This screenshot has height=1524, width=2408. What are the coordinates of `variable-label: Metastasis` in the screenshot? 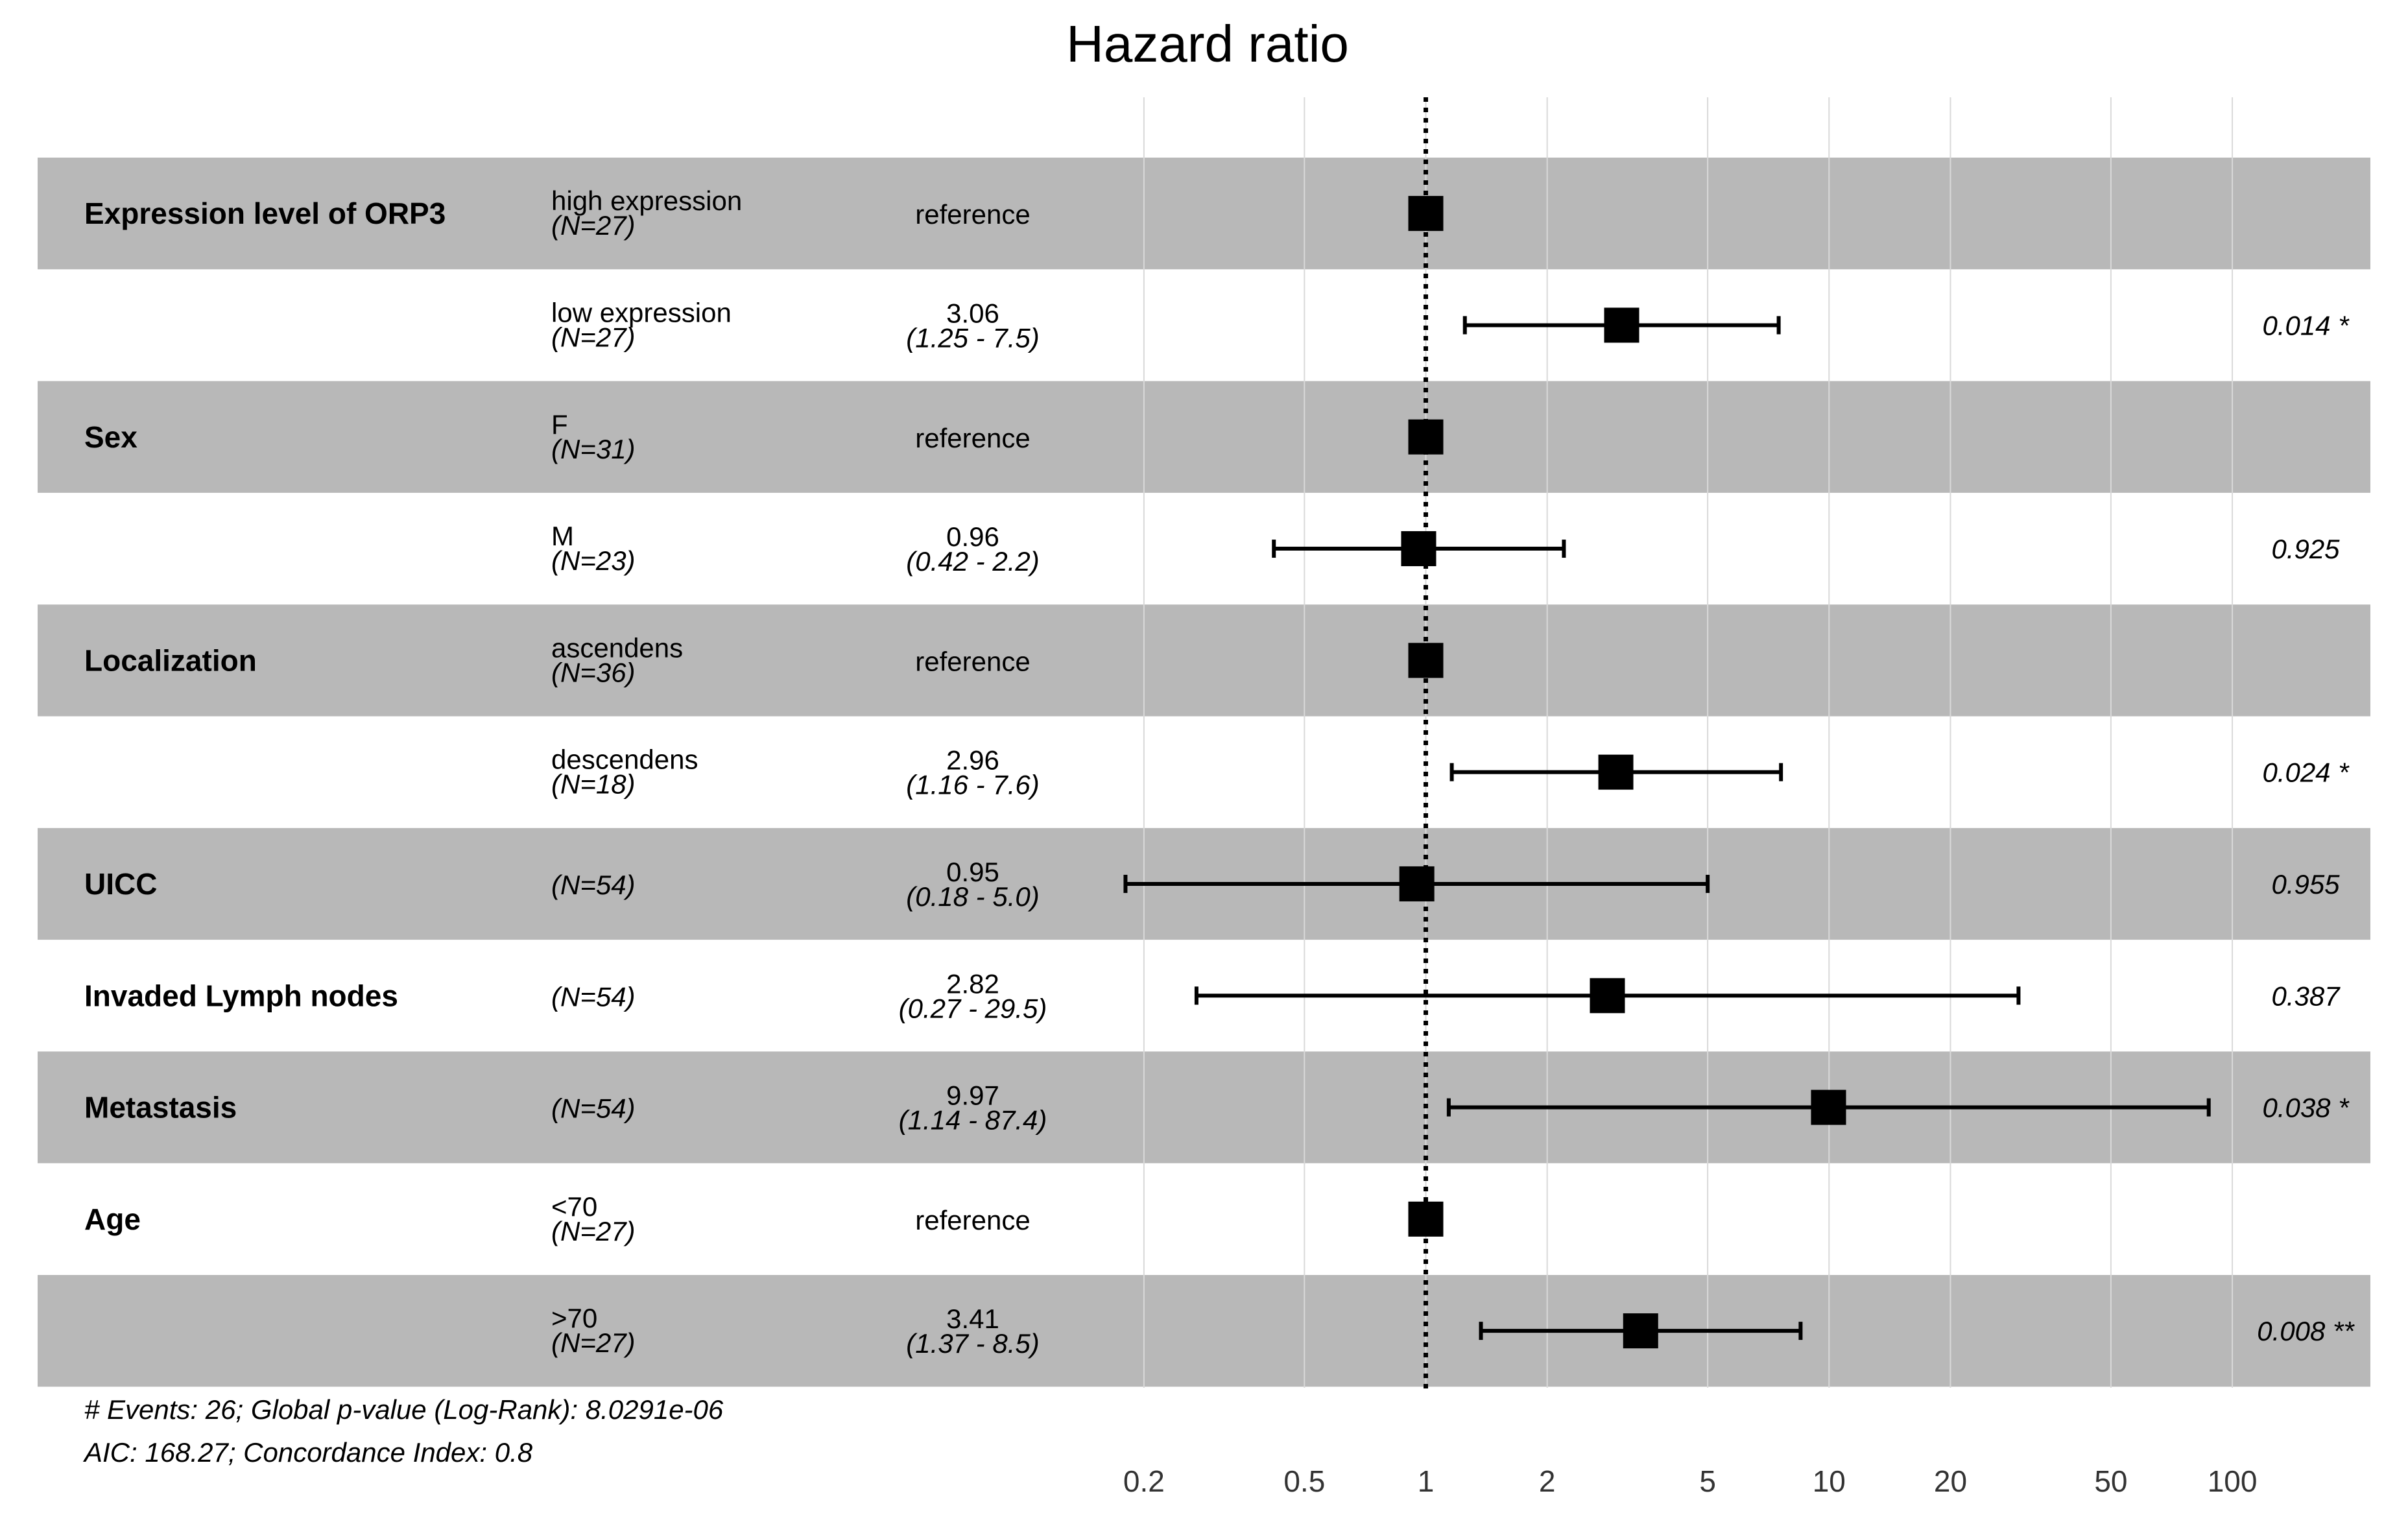 It's located at (160, 1108).